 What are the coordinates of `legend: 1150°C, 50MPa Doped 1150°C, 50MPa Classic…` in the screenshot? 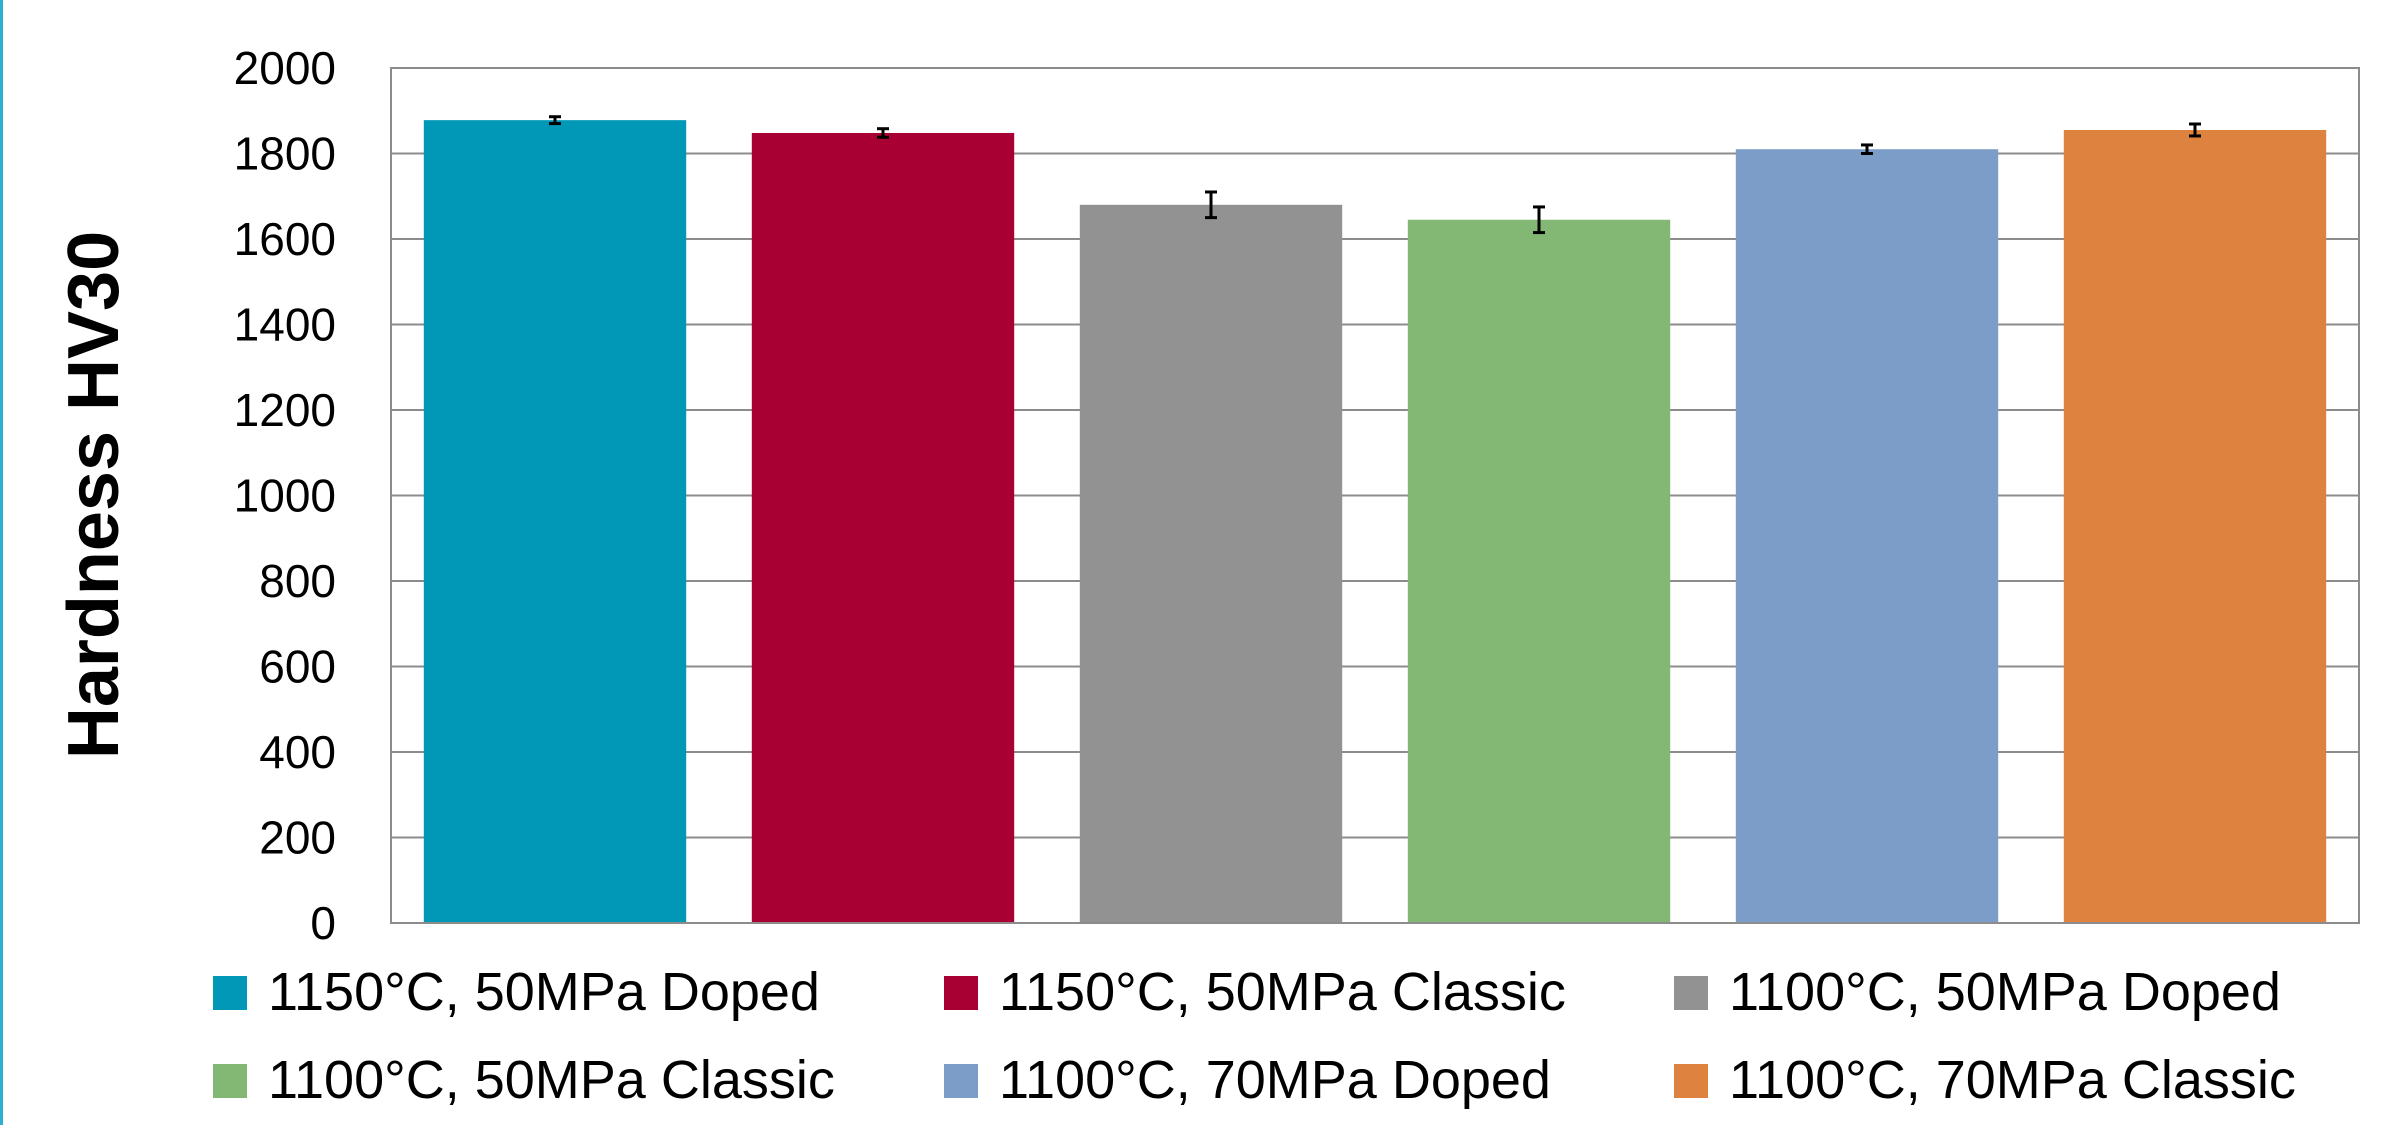 It's located at (1254, 1036).